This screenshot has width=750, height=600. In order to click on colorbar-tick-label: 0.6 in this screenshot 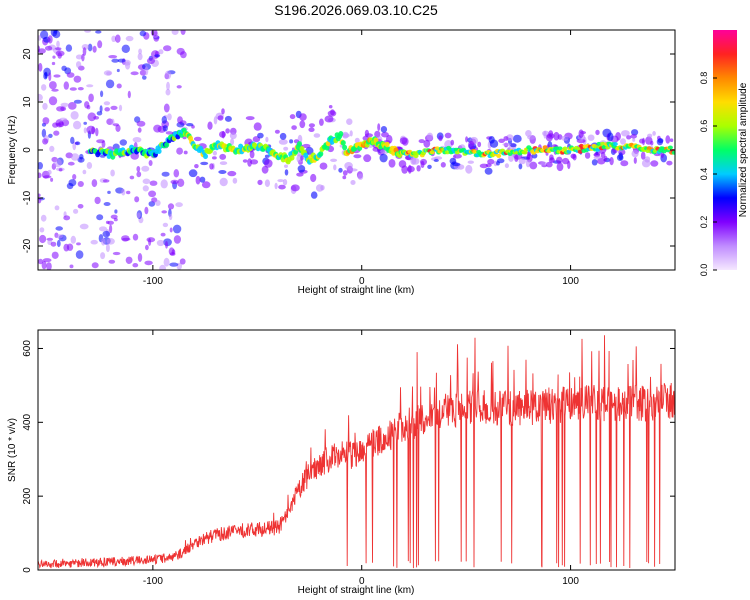, I will do `click(704, 126)`.